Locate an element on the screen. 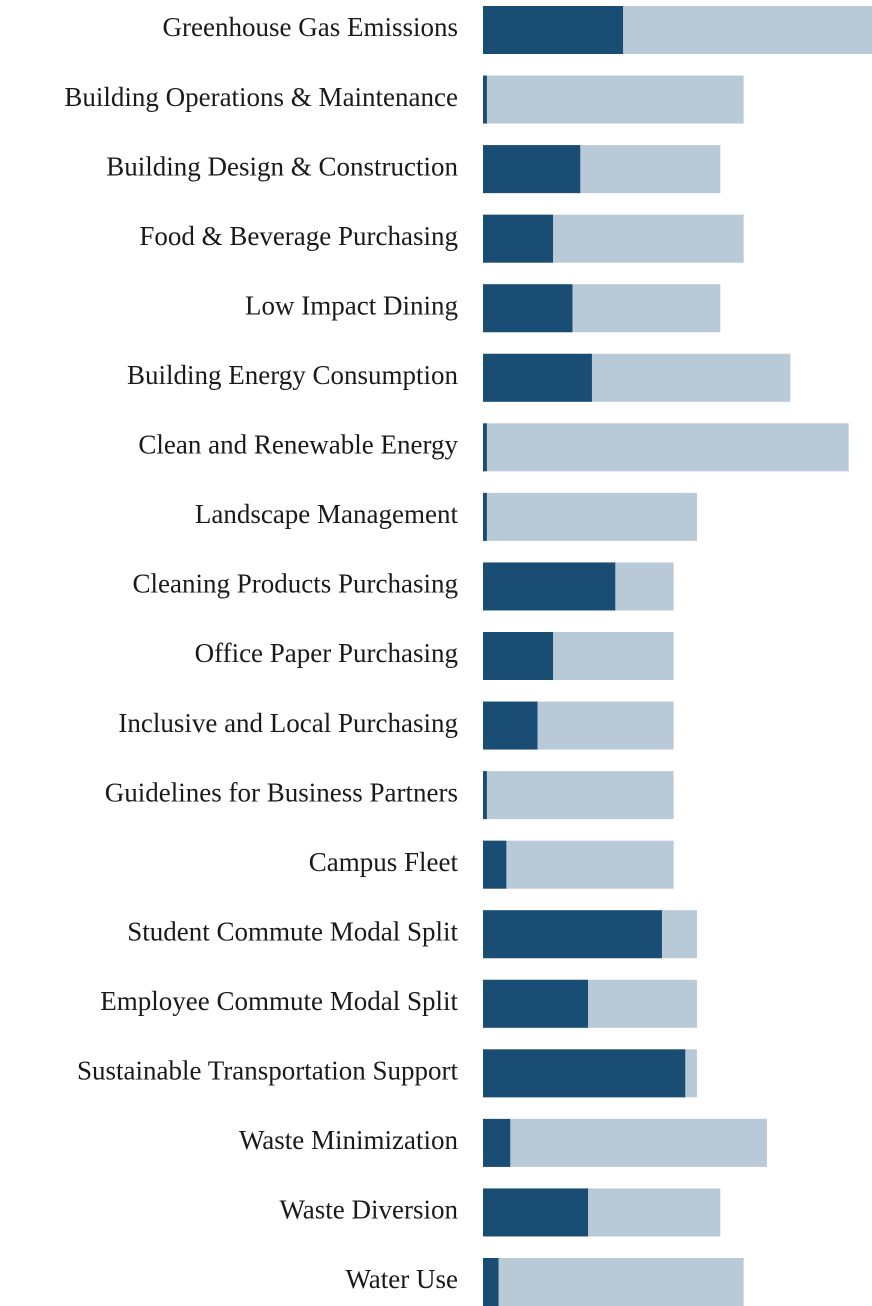 This screenshot has width=872, height=1306. category-label: Sustainable Transportation Support is located at coordinates (268, 1071).